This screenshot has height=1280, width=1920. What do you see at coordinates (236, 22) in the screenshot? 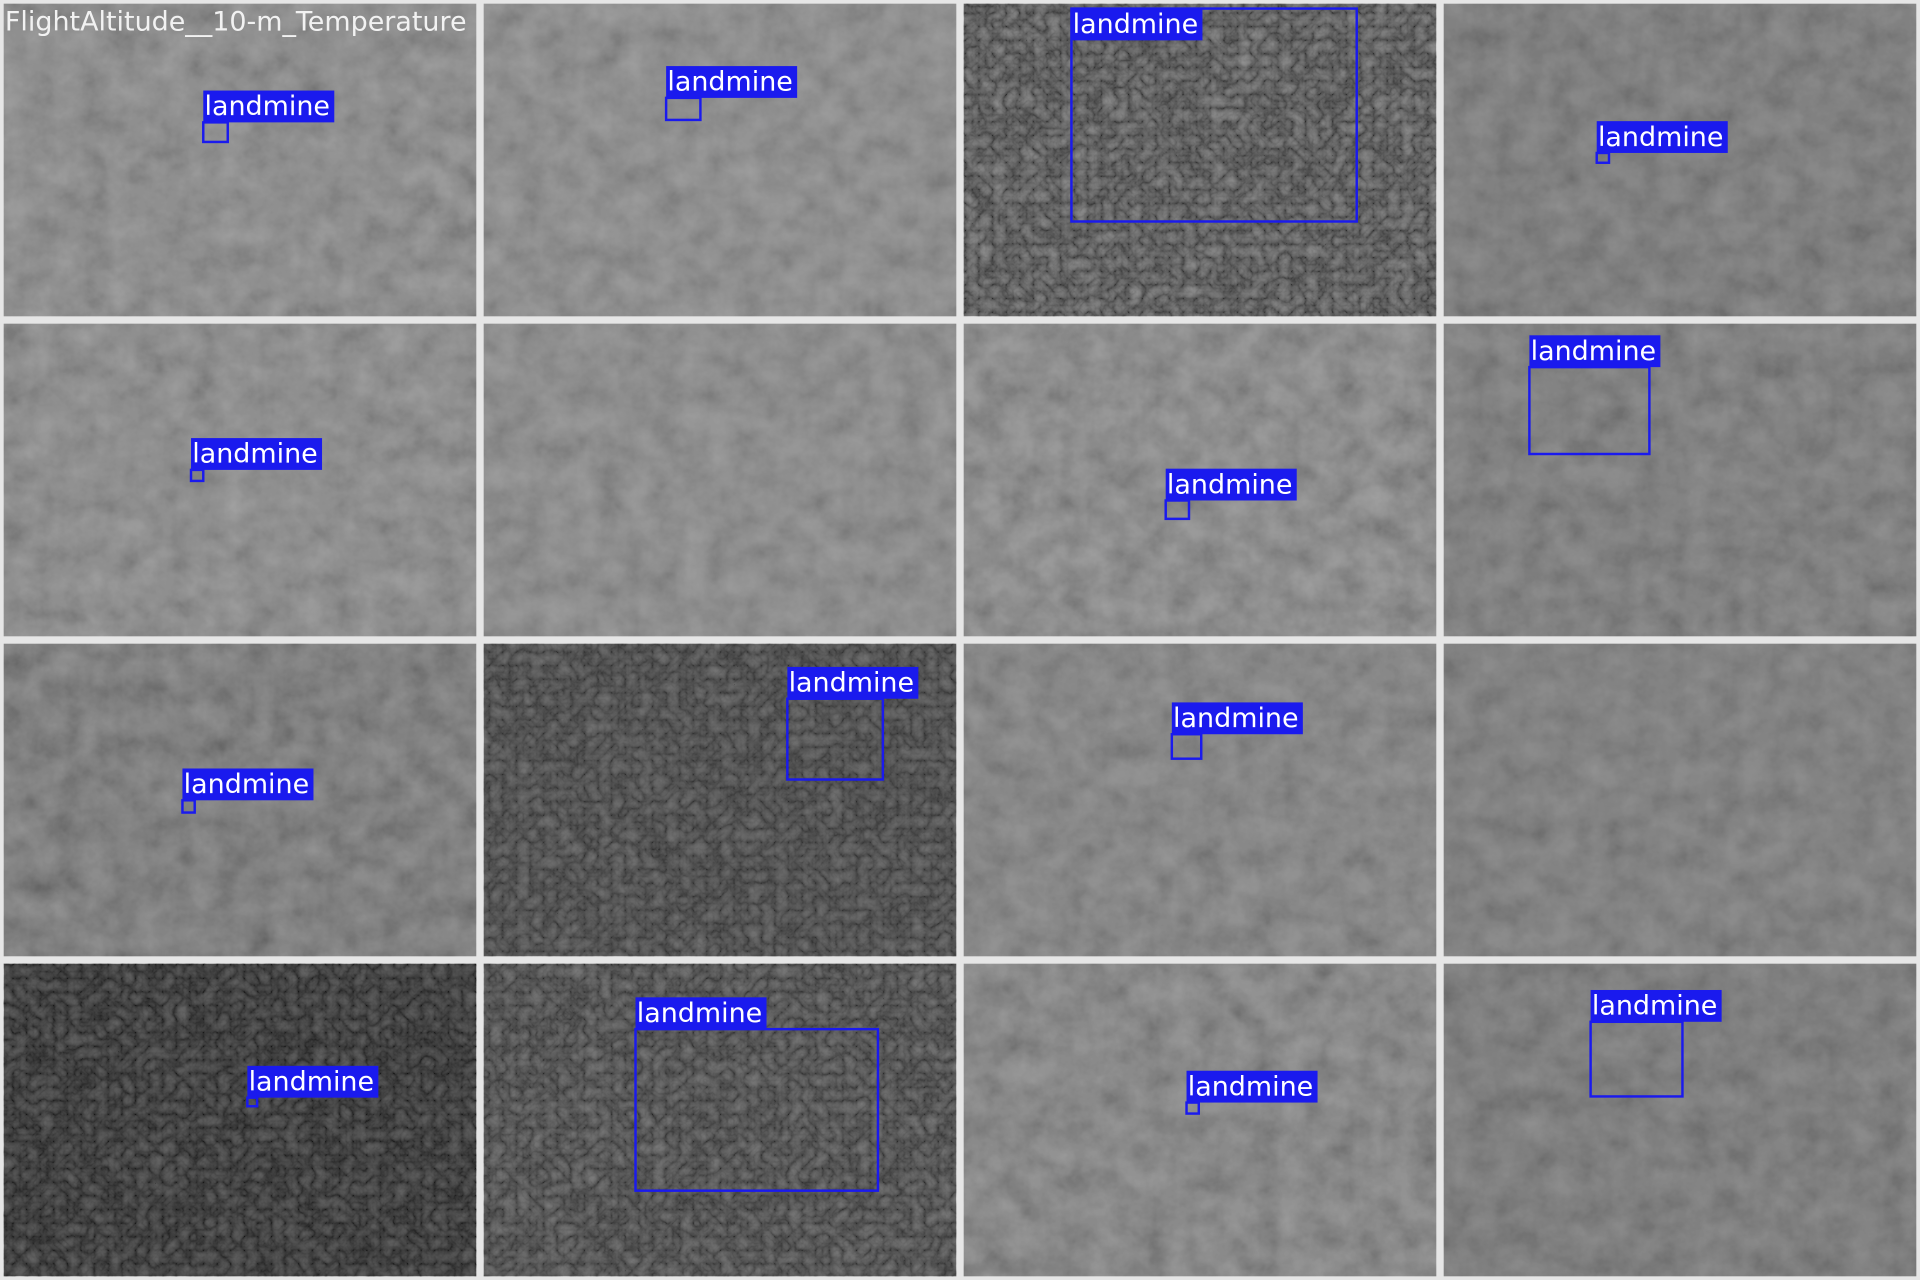
I see `tile-title: FlightAltitude__10-m_Temperature` at bounding box center [236, 22].